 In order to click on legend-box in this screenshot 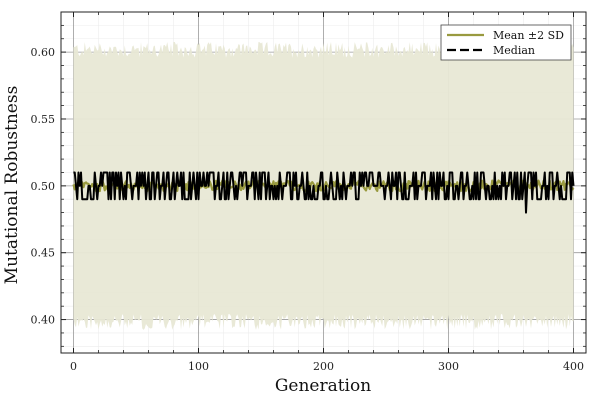, I will do `click(506, 42)`.